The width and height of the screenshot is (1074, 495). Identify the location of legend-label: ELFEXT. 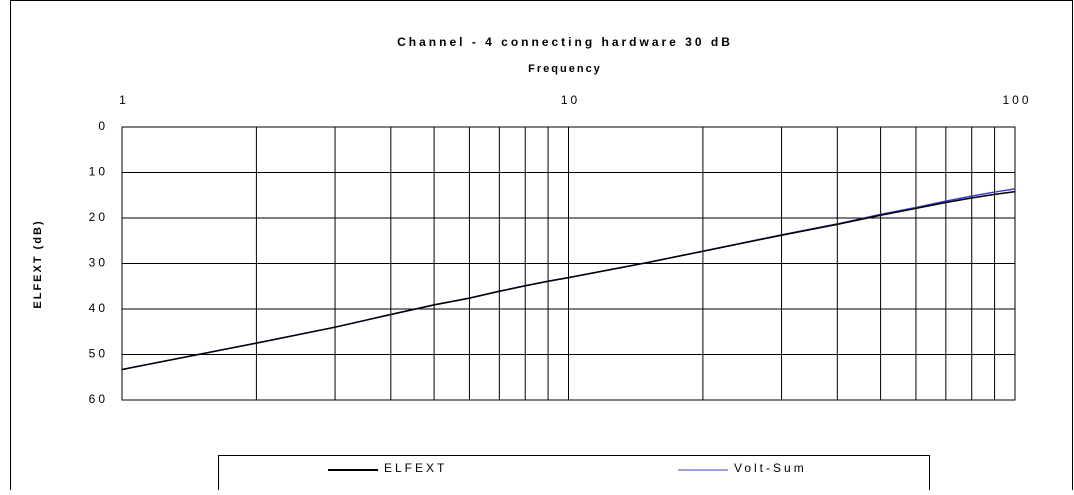
(415, 468).